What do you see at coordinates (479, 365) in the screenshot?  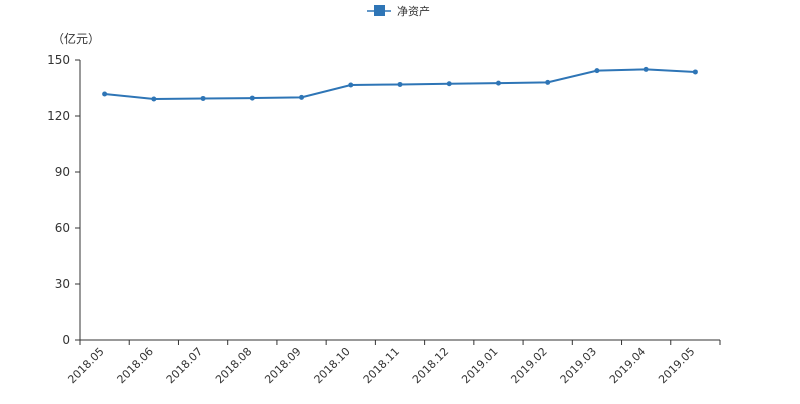 I see `x-tick-label: 2019.01` at bounding box center [479, 365].